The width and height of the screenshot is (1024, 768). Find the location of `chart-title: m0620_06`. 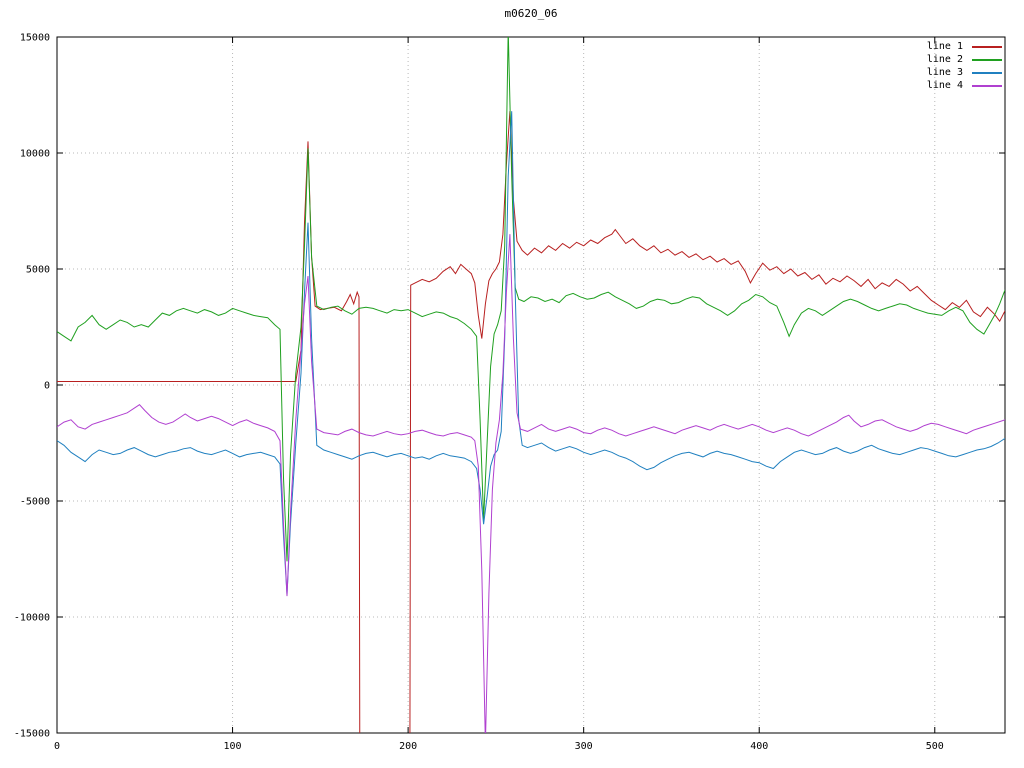

chart-title: m0620_06 is located at coordinates (531, 13).